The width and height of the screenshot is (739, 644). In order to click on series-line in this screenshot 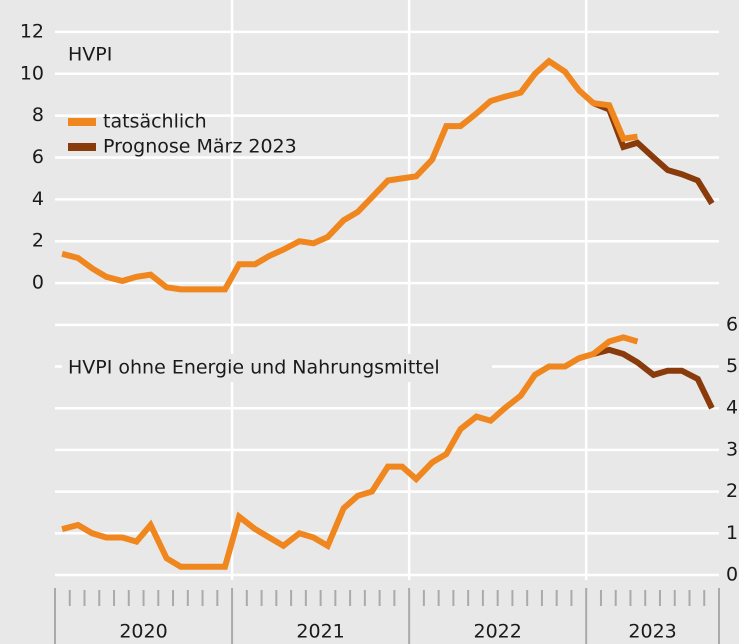, I will do `click(653, 378)`.